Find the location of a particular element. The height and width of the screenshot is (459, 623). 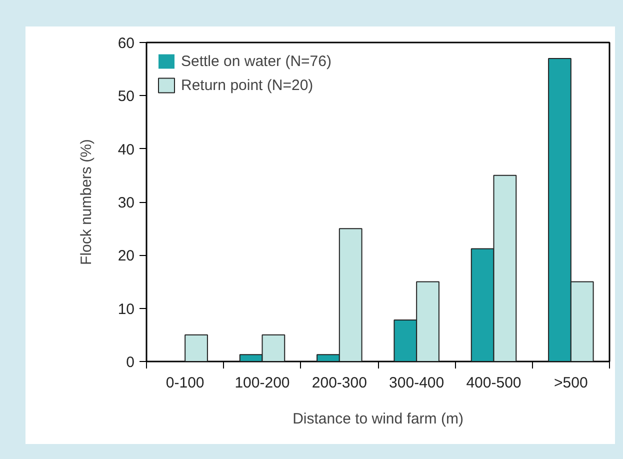

x-axis-title: Distance to wind farm (m) is located at coordinates (378, 419).